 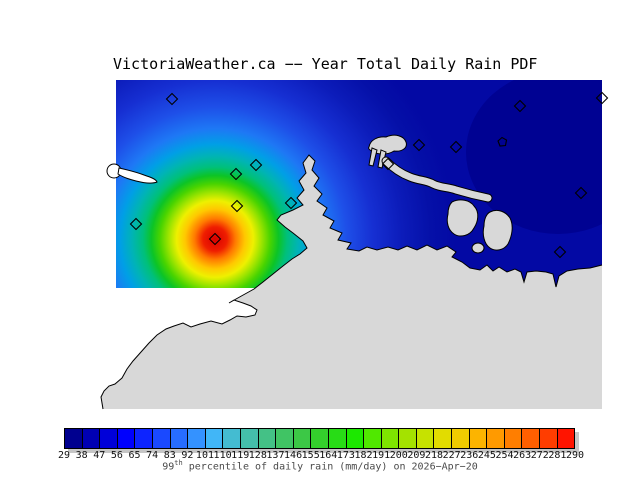 What do you see at coordinates (534, 157) in the screenshot?
I see `minimum-patch` at bounding box center [534, 157].